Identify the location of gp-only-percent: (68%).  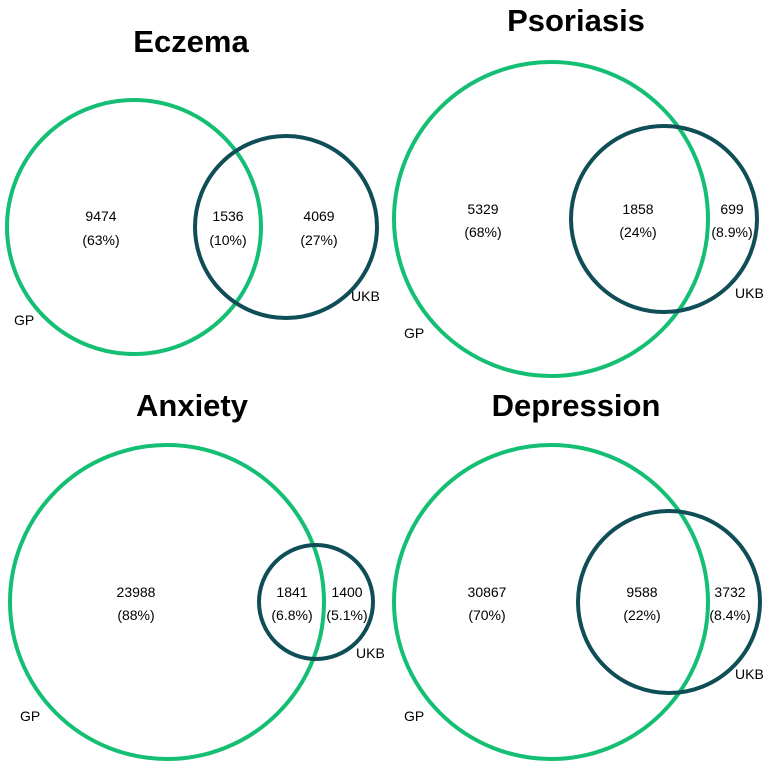
(482, 232).